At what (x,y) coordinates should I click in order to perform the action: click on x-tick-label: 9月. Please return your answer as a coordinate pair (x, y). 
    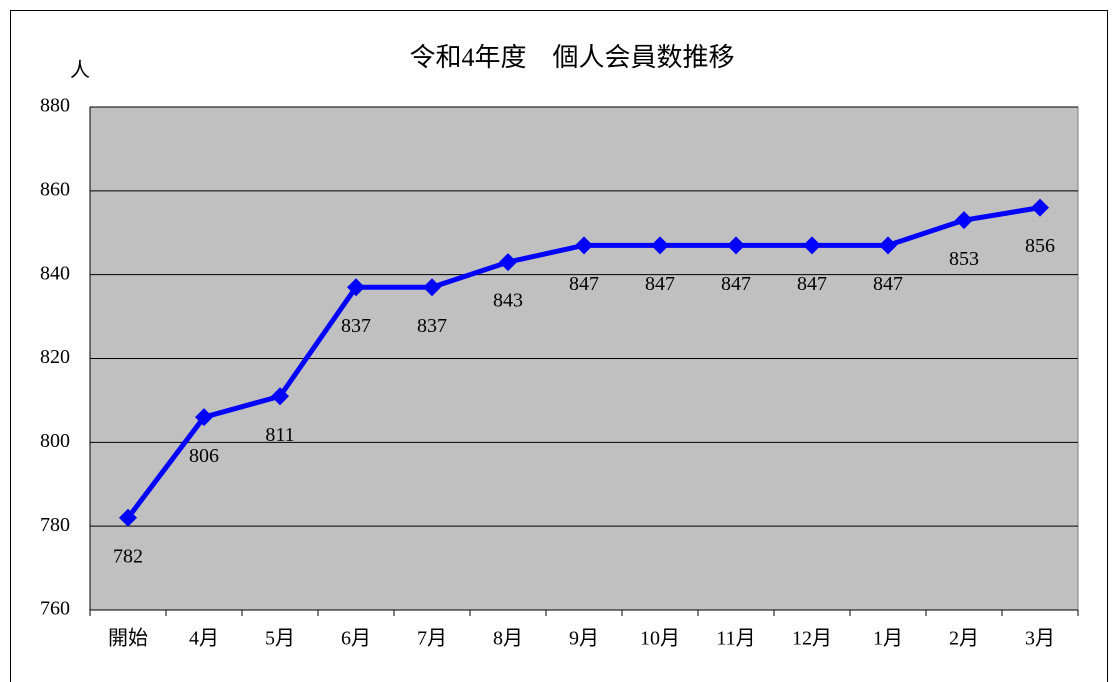
    Looking at the image, I should click on (584, 639).